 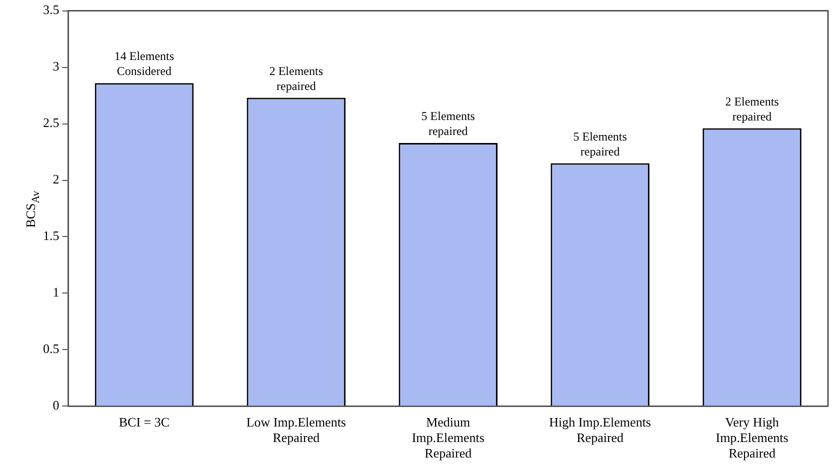 What do you see at coordinates (51, 236) in the screenshot?
I see `y-tick-label: 1.5` at bounding box center [51, 236].